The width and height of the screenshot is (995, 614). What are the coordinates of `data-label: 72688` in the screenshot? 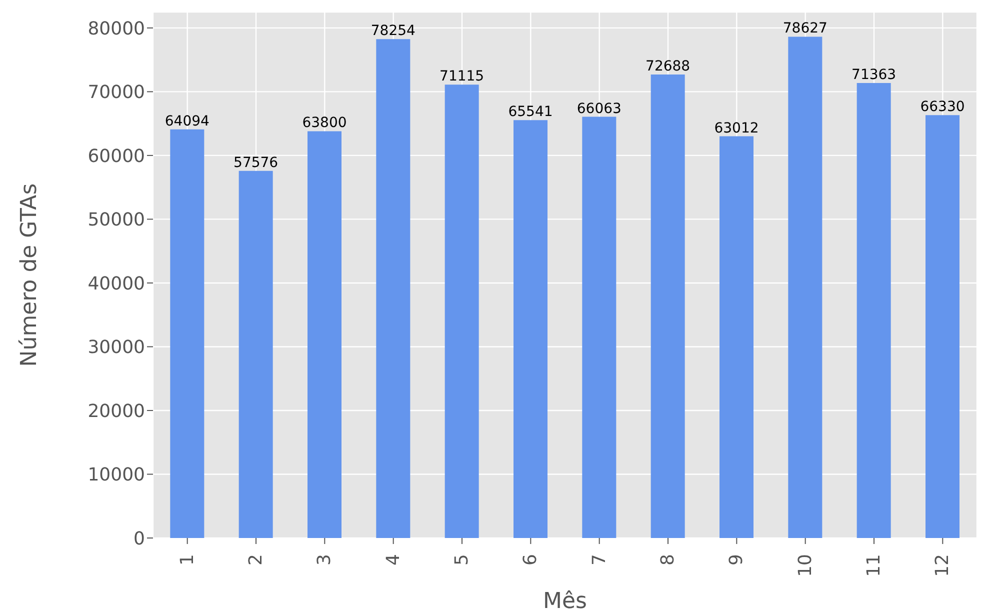 It's located at (668, 66).